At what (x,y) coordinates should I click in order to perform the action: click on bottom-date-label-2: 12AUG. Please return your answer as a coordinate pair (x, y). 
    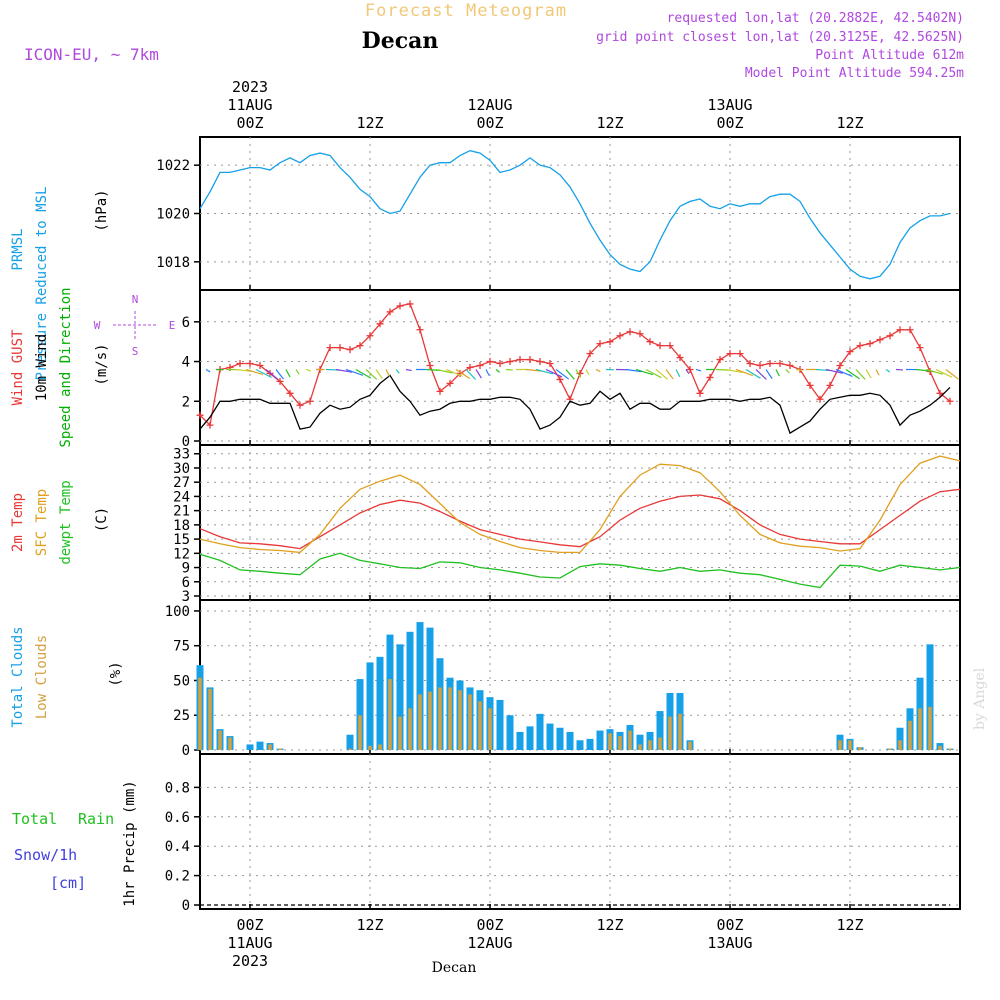
    Looking at the image, I should click on (489, 943).